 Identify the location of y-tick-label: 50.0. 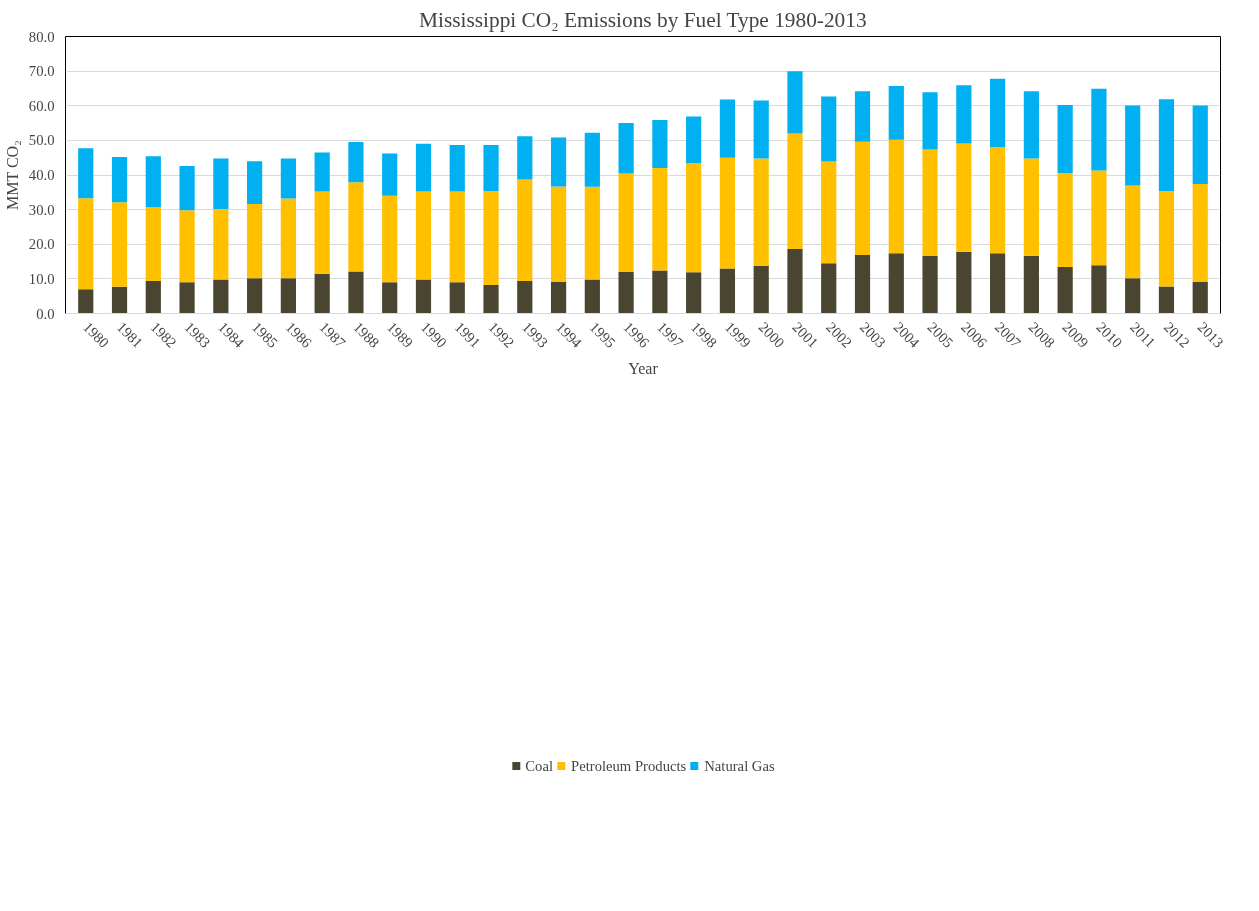
(41, 140).